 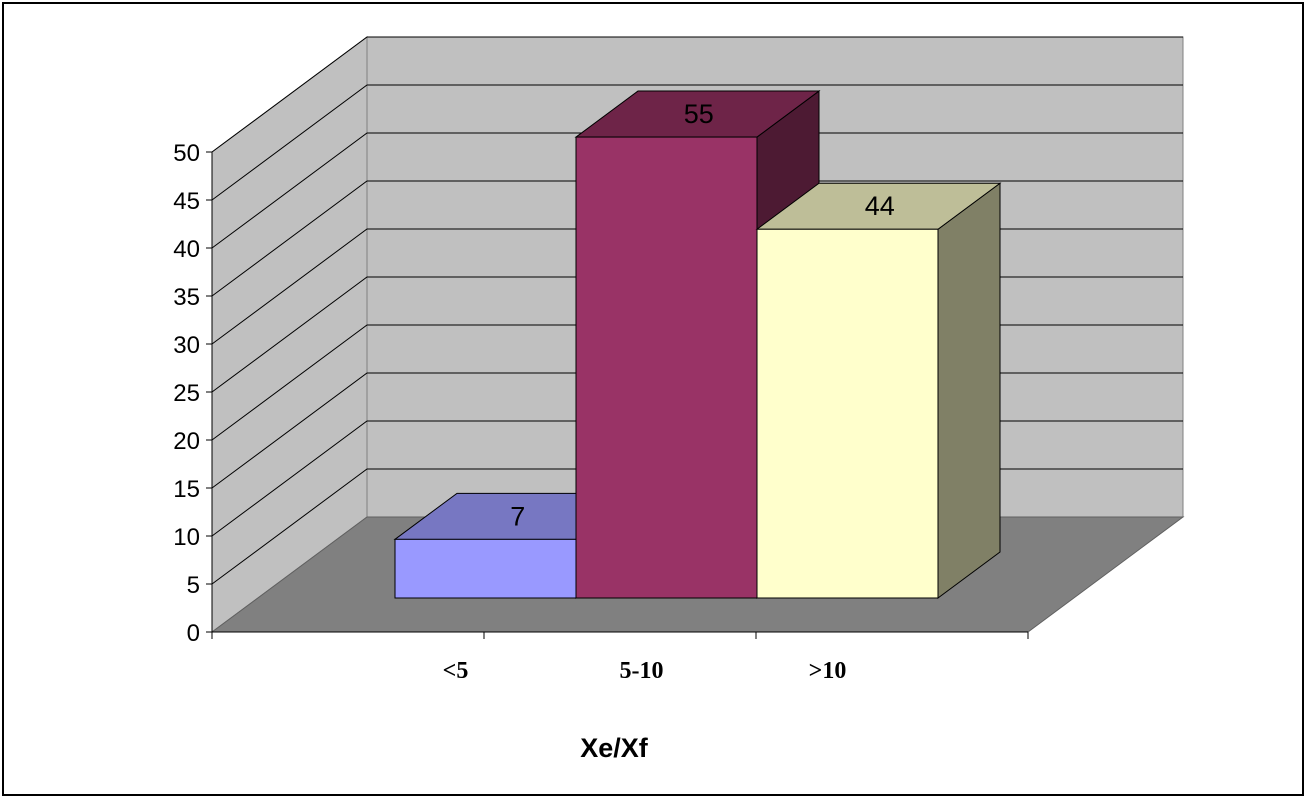 I want to click on x-axis-label: Xe/Xf, so click(x=614, y=748).